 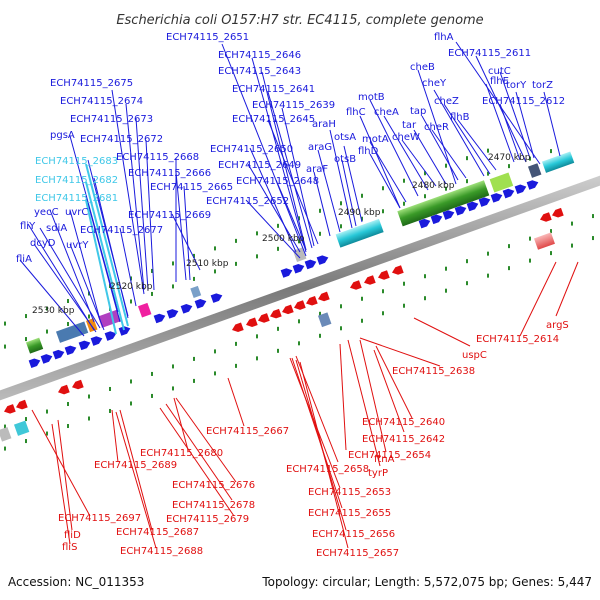 What do you see at coordinates (76, 198) in the screenshot?
I see `forward-gene-label: ECH74115_2681` at bounding box center [76, 198].